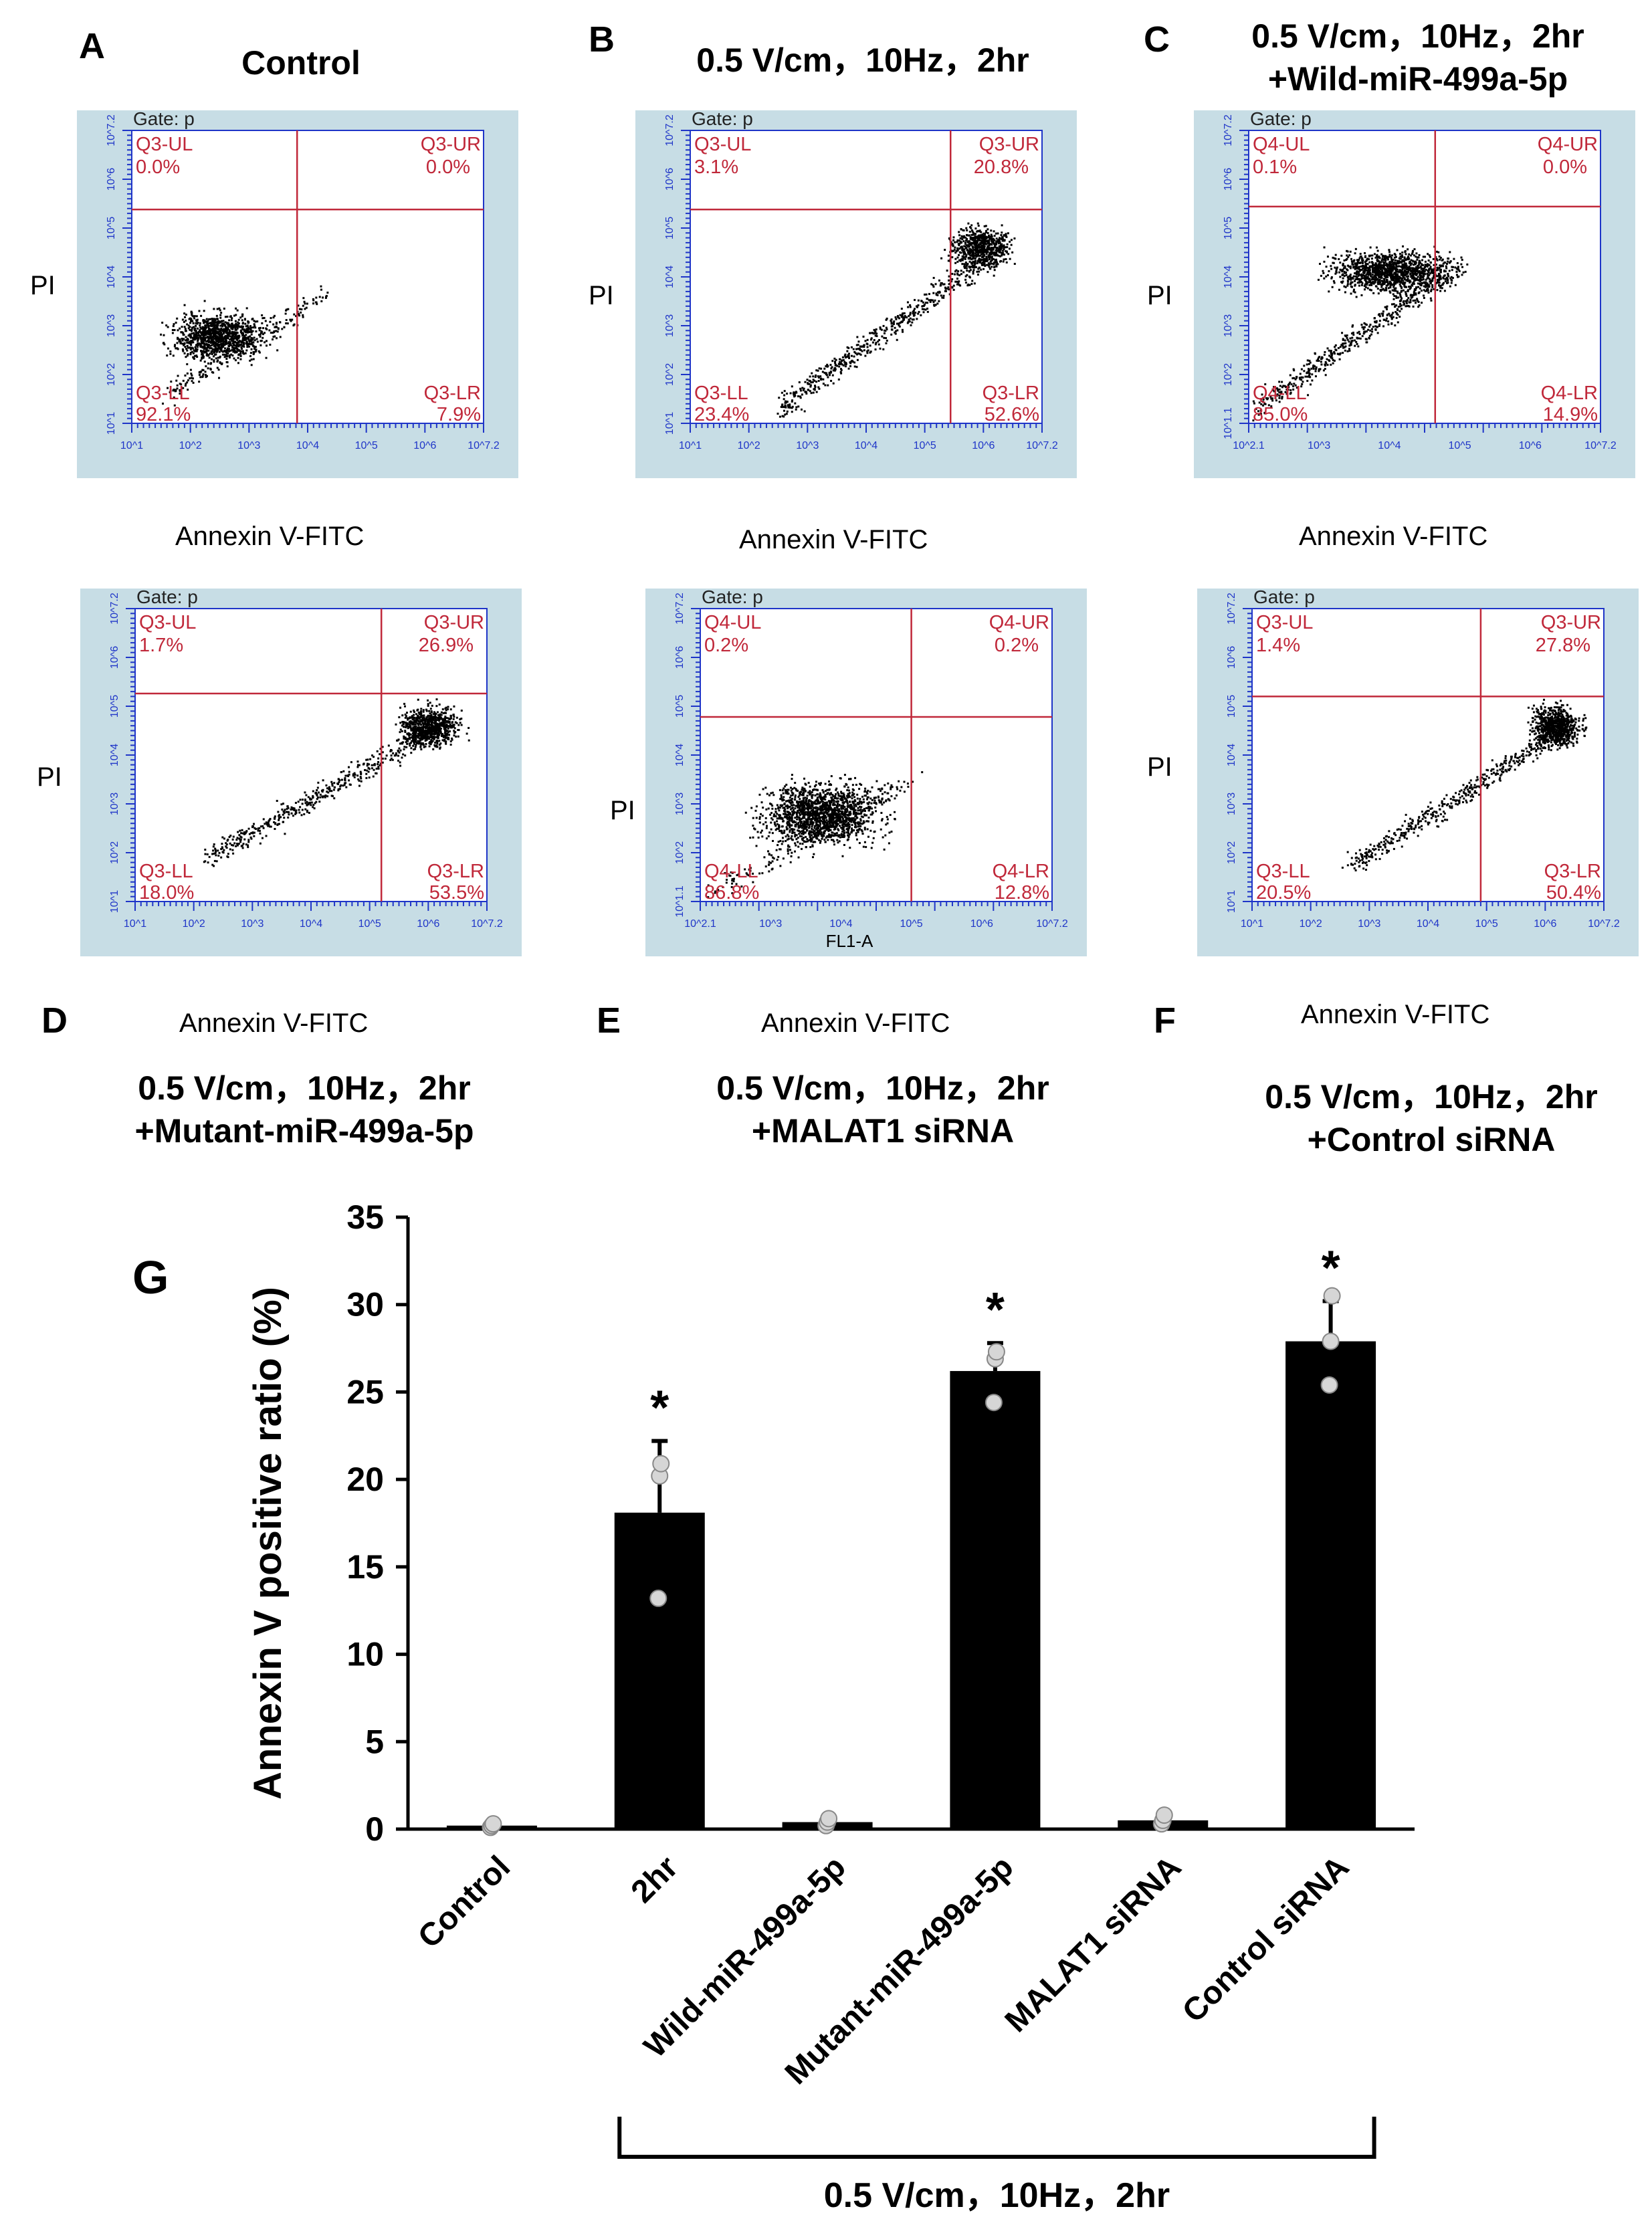 The height and width of the screenshot is (2221, 1652). I want to click on quadrant-lr-value: 12.8%, so click(1022, 893).